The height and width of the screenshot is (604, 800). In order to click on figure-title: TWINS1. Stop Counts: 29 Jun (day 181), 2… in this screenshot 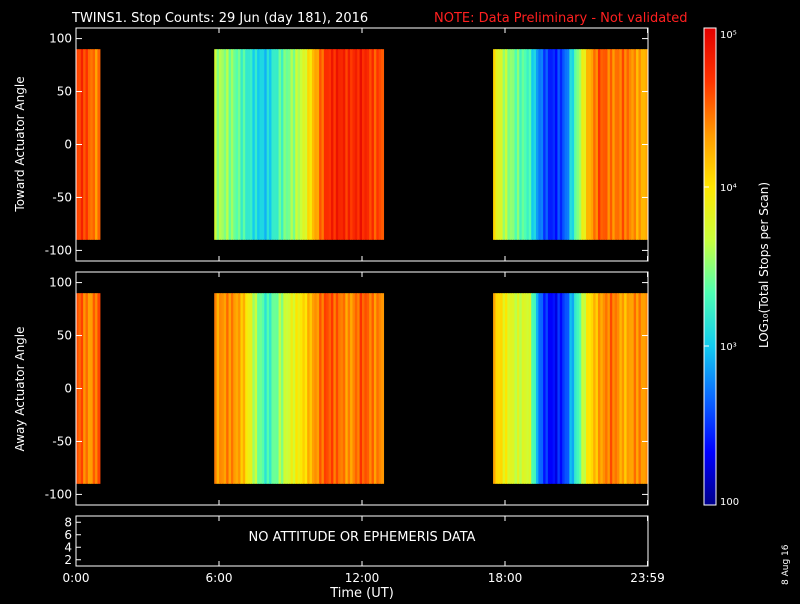, I will do `click(219, 18)`.